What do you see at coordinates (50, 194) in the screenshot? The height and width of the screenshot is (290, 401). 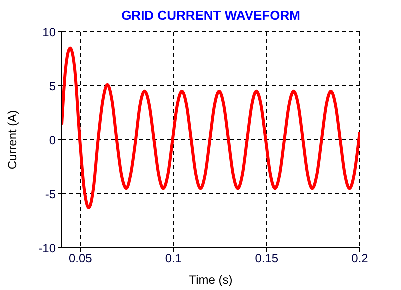 I see `y-tick-label: -5` at bounding box center [50, 194].